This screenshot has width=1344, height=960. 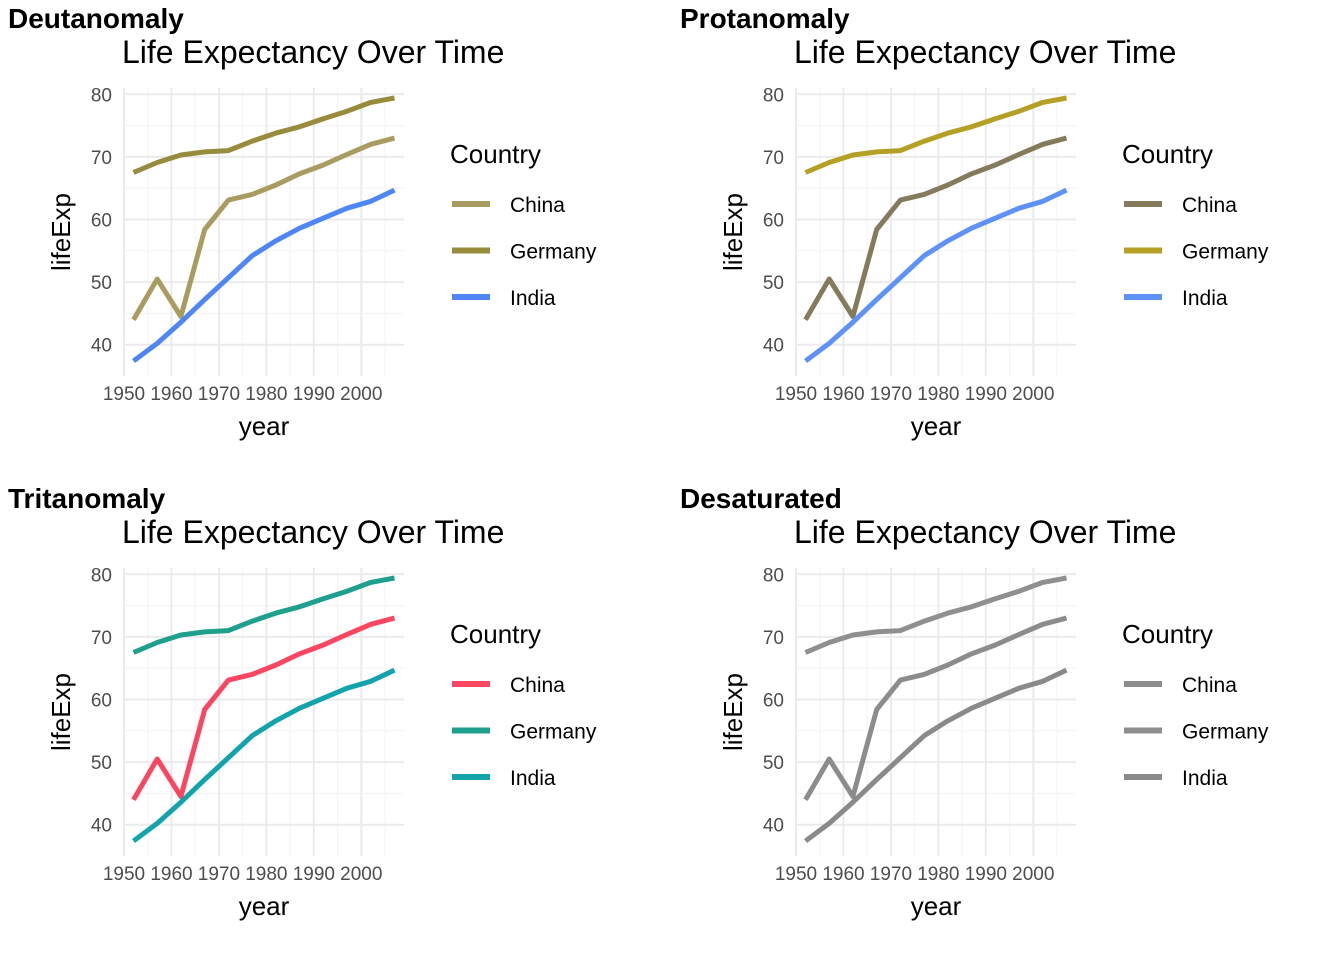 I want to click on panel-label: Desaturated, so click(x=761, y=498).